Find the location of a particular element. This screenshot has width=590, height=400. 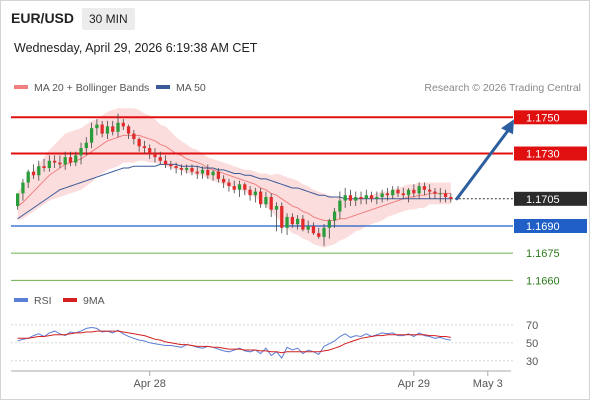

forecast-arrow-head is located at coordinates (507, 127).